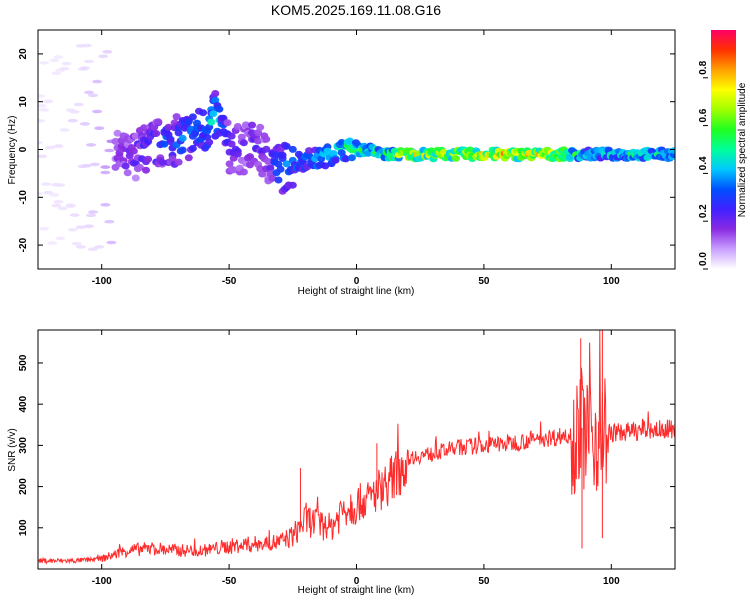 Image resolution: width=750 pixels, height=600 pixels. Describe the element at coordinates (611, 281) in the screenshot. I see `x-tick-label: 100` at that location.